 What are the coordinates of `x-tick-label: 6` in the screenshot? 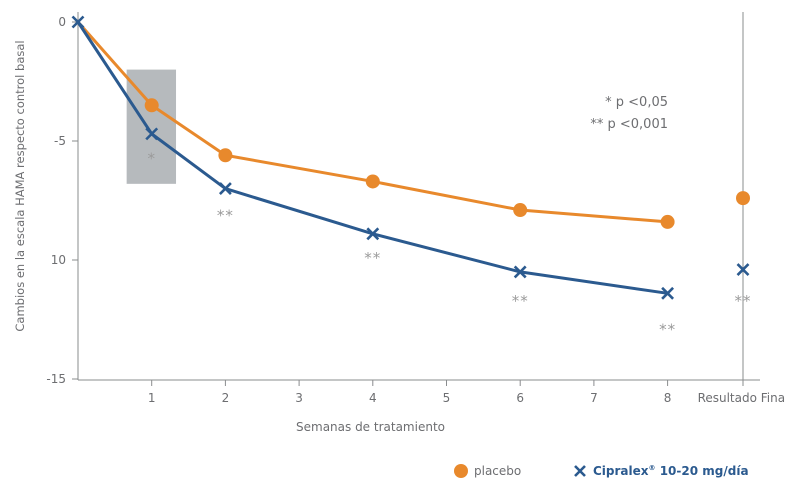 It's located at (520, 398).